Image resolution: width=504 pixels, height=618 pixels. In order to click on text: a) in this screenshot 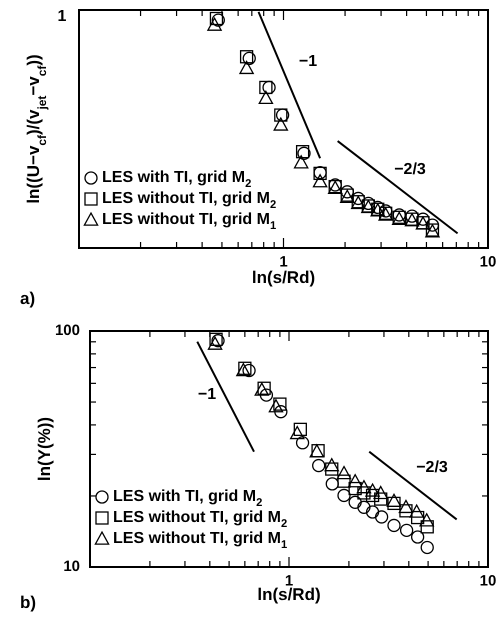, I will do `click(28, 298)`.